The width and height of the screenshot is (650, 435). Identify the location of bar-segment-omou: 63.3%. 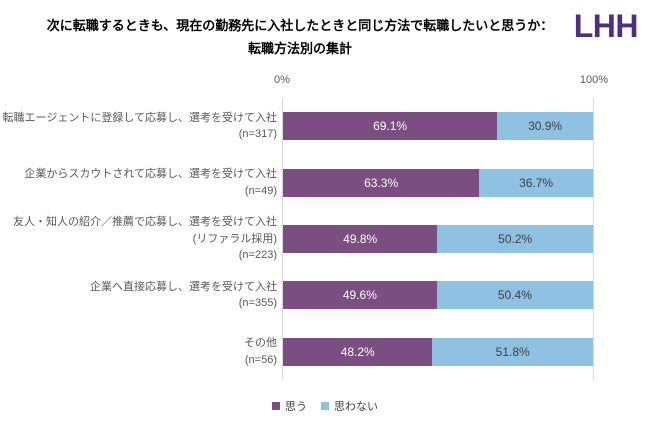
(381, 182).